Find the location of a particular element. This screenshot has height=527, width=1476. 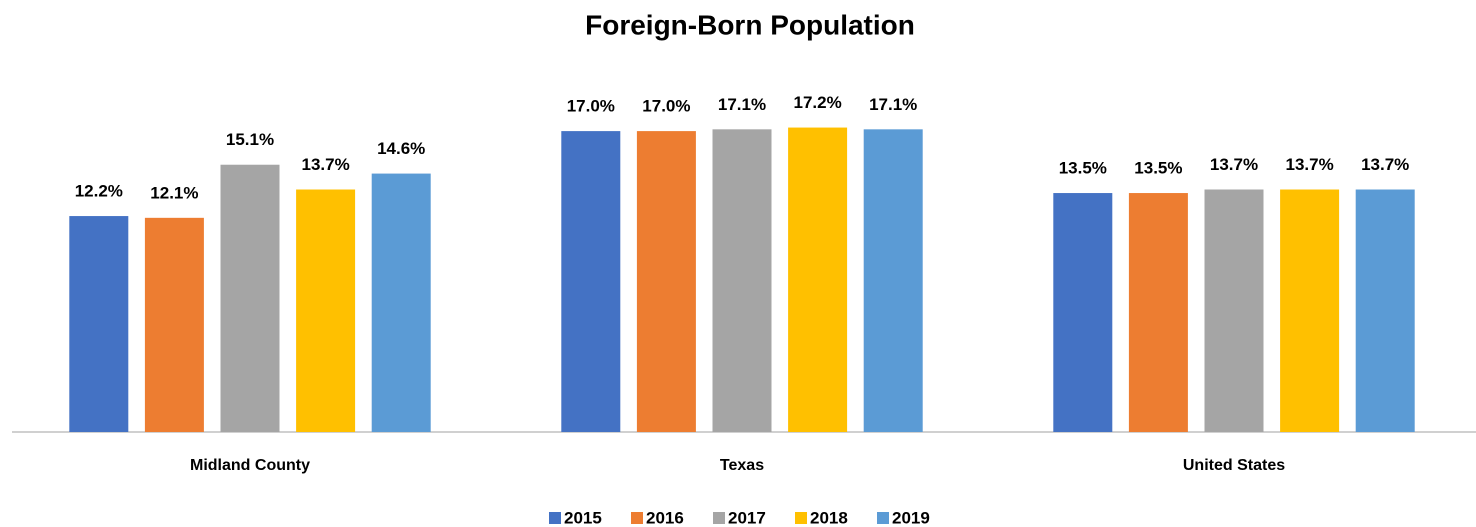

x-tick-label: Midland County is located at coordinates (250, 465).